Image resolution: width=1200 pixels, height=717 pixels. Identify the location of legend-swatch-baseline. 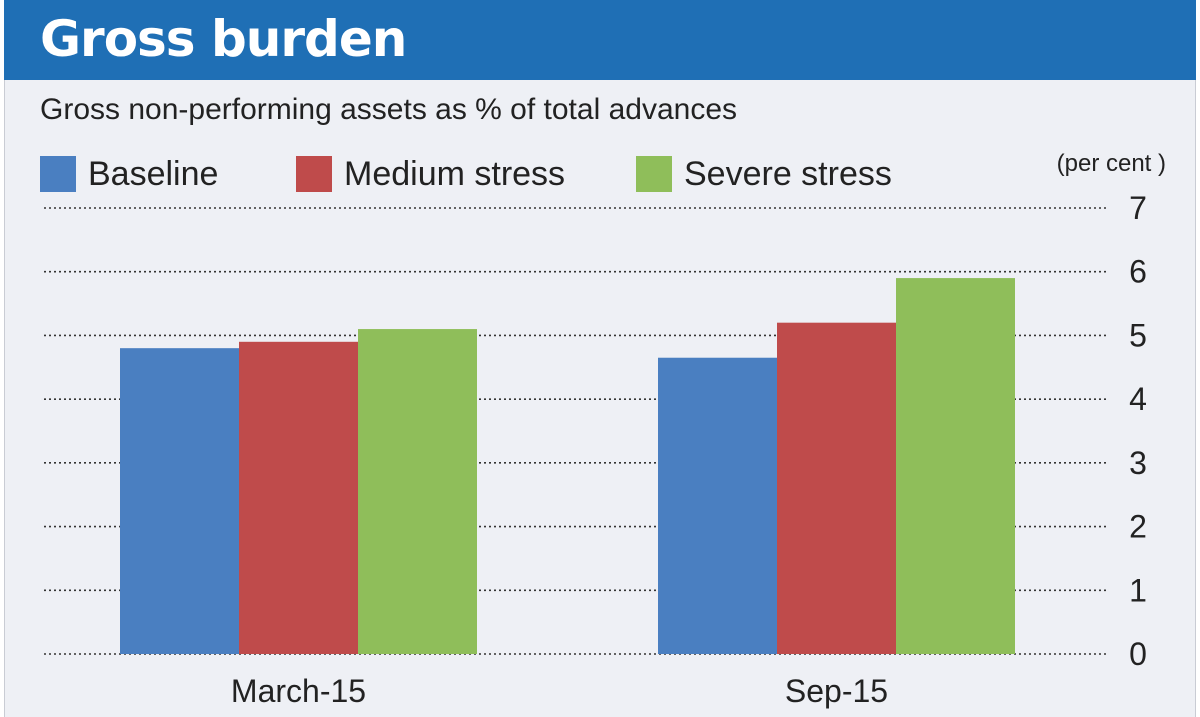
(58, 174).